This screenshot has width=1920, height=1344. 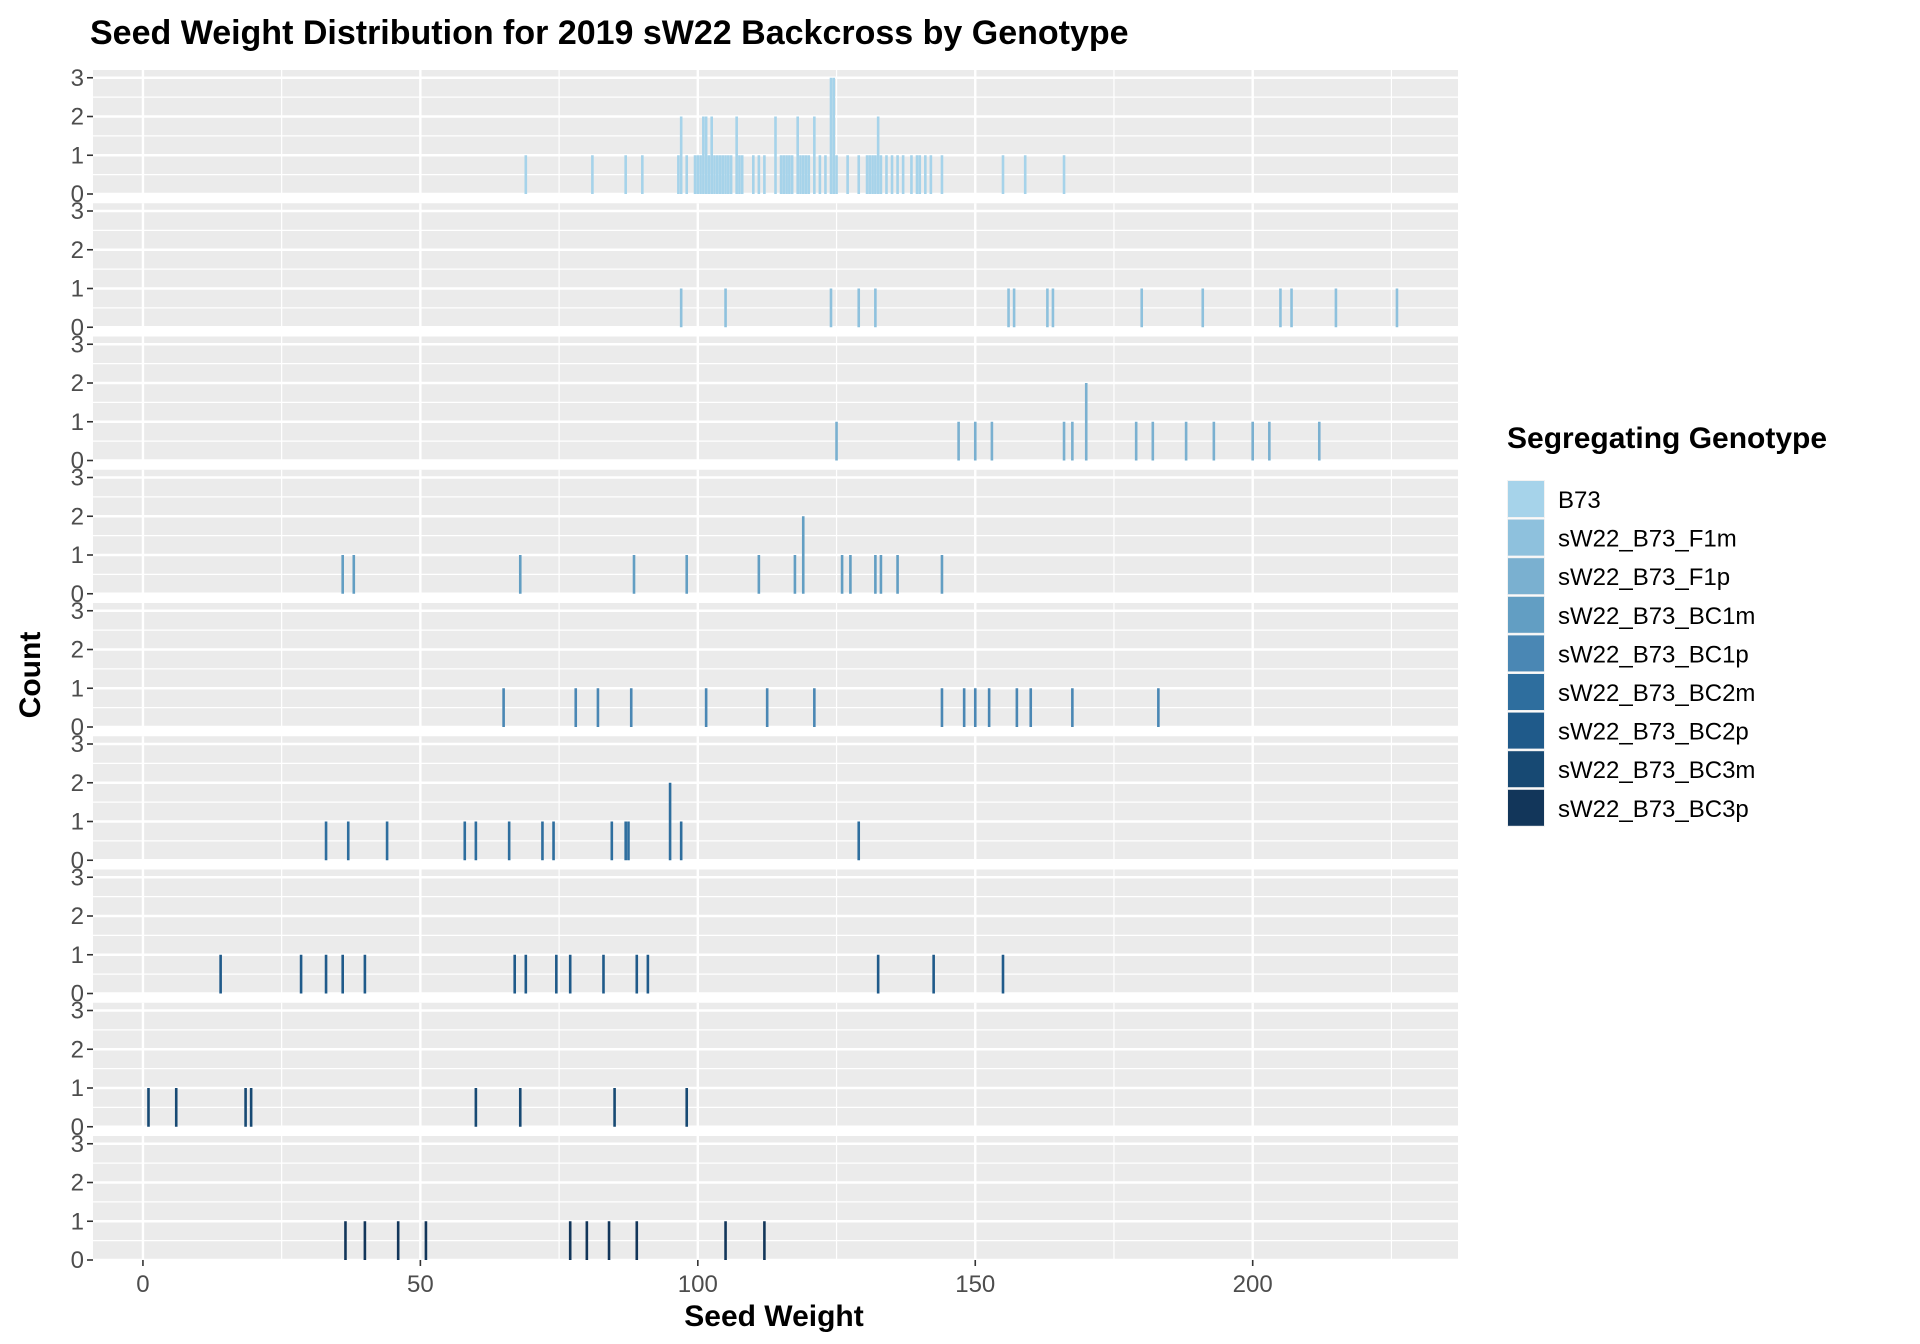 I want to click on legend-item-sW22_B73_BC1m: sW22_B73_BC1m, so click(x=1631, y=614).